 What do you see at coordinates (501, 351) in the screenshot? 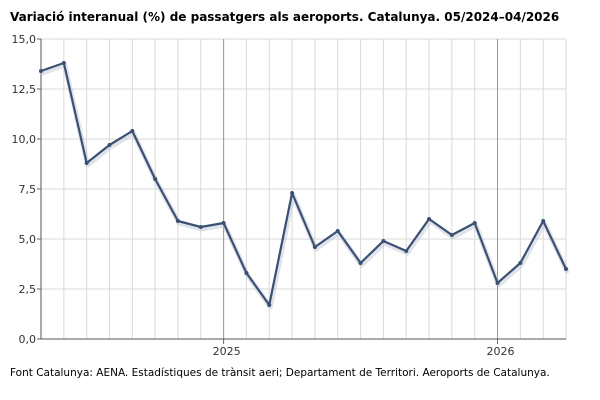
I see `x-tick-label: 2026` at bounding box center [501, 351].